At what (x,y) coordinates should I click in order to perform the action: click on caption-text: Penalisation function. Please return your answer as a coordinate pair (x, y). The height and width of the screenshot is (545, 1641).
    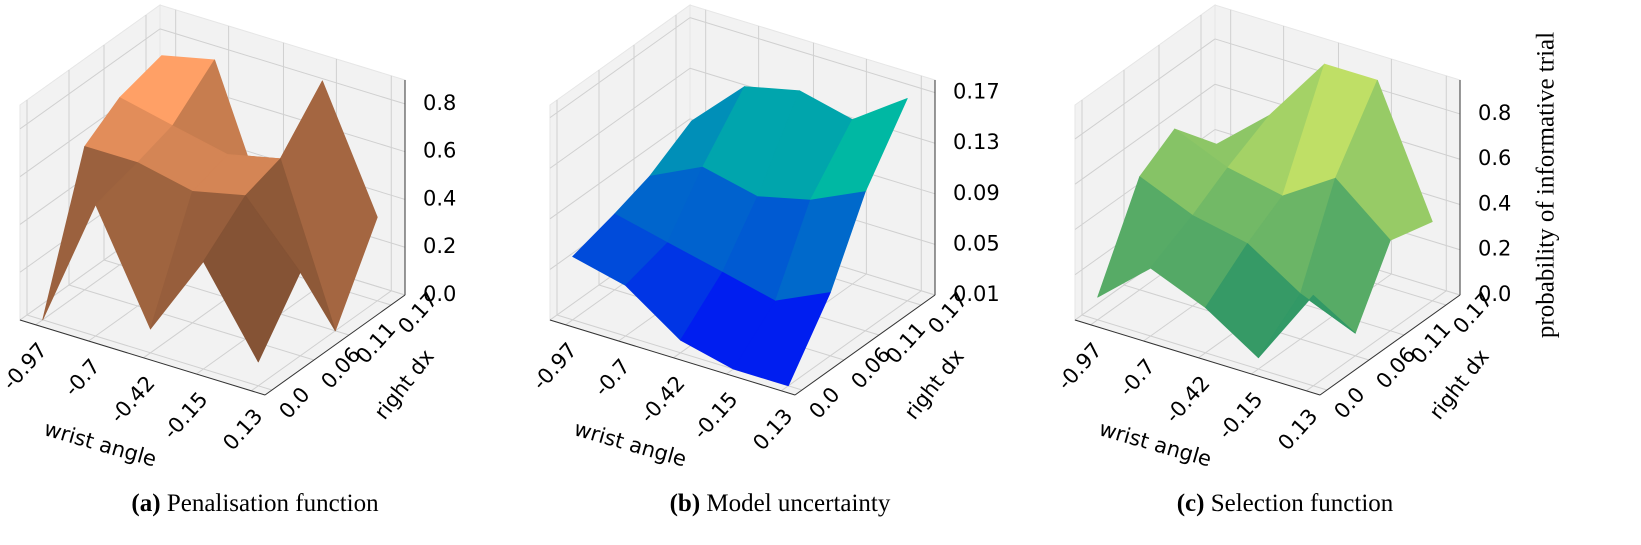
    Looking at the image, I should click on (273, 503).